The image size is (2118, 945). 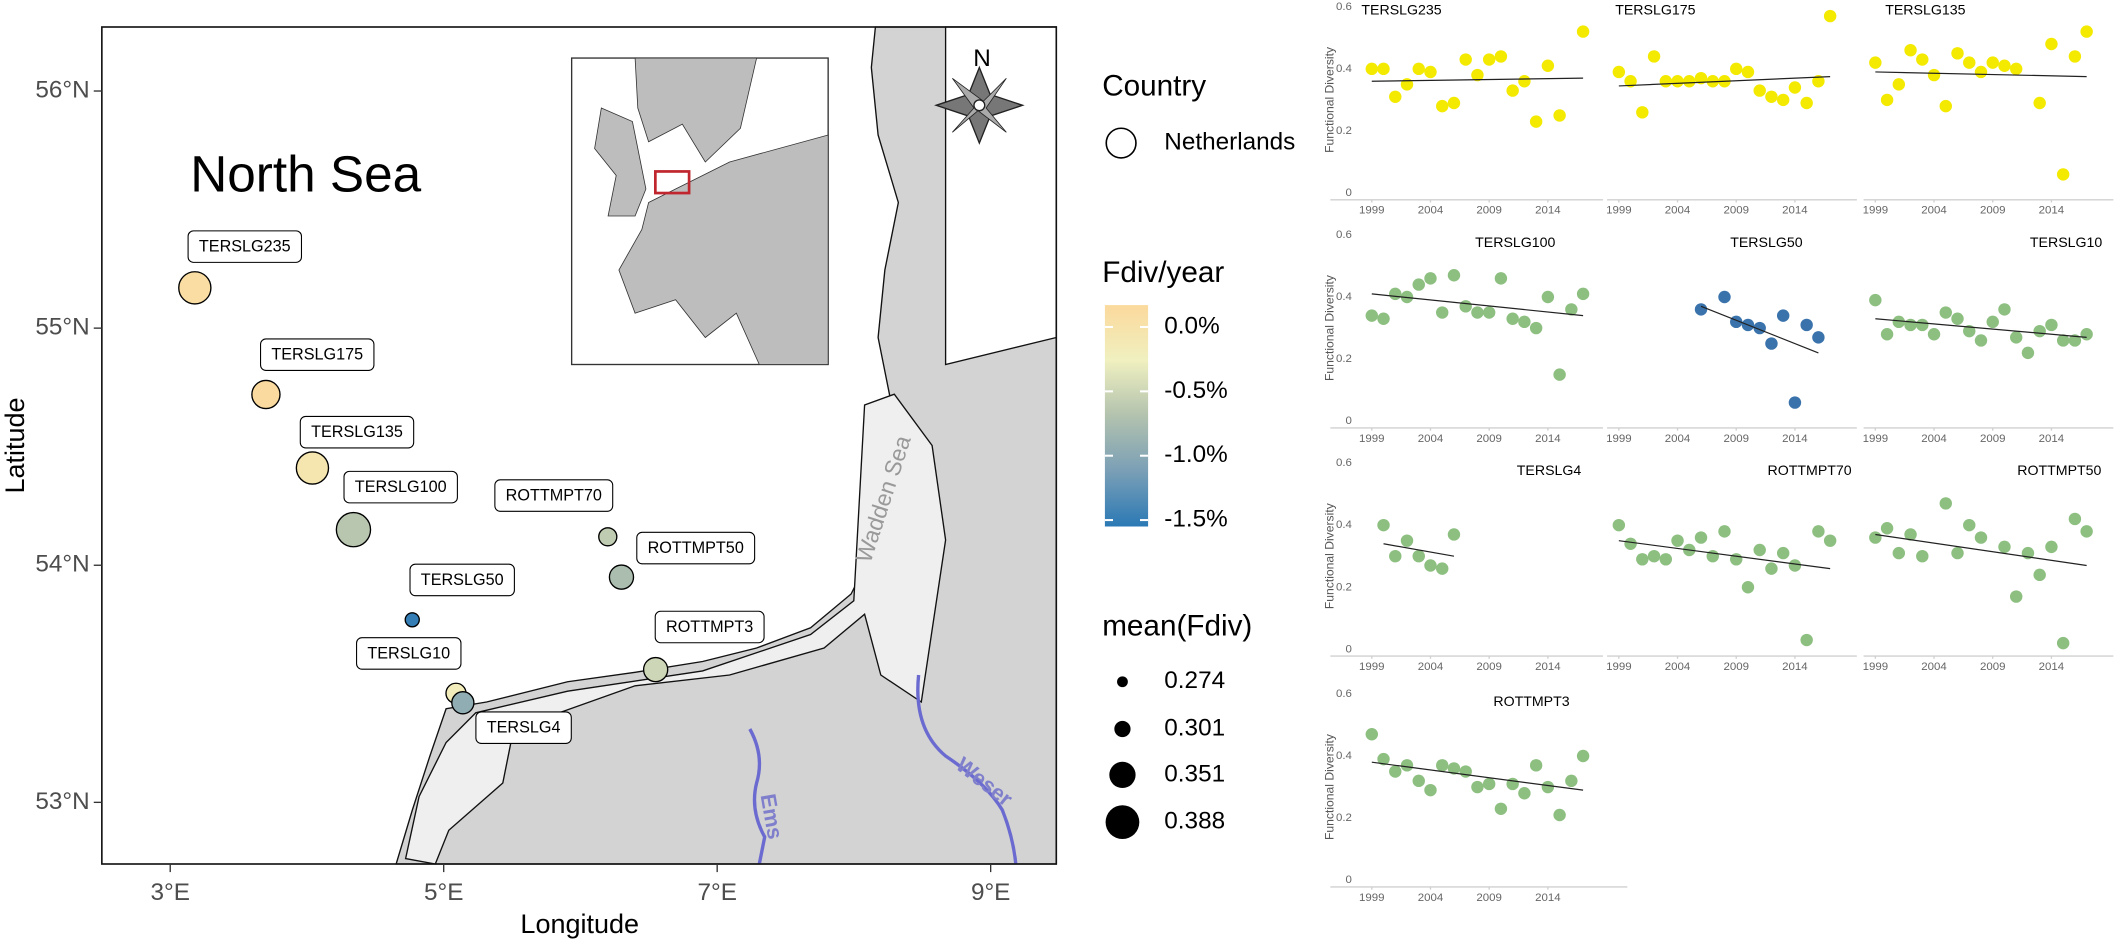 What do you see at coordinates (462, 580) in the screenshot?
I see `site-label-text: TERSLG50` at bounding box center [462, 580].